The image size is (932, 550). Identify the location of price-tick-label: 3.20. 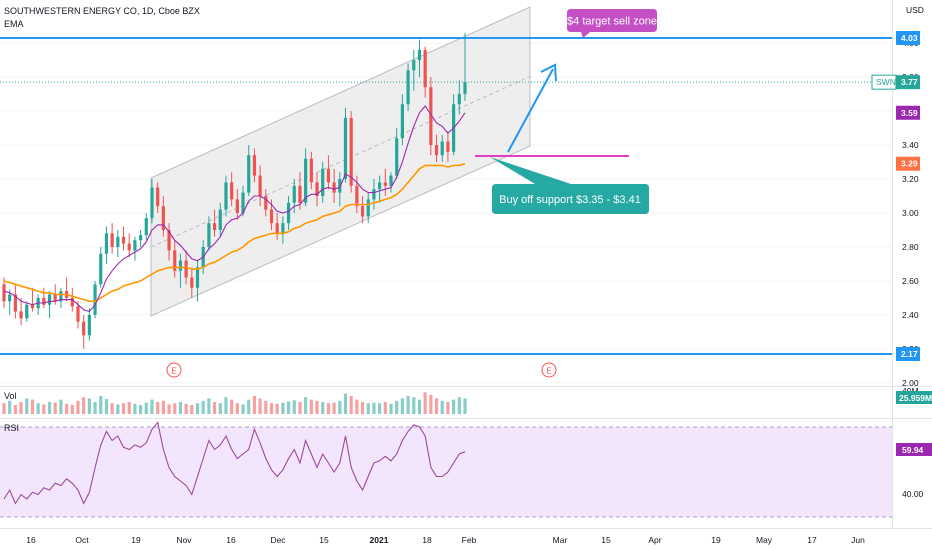
(910, 179).